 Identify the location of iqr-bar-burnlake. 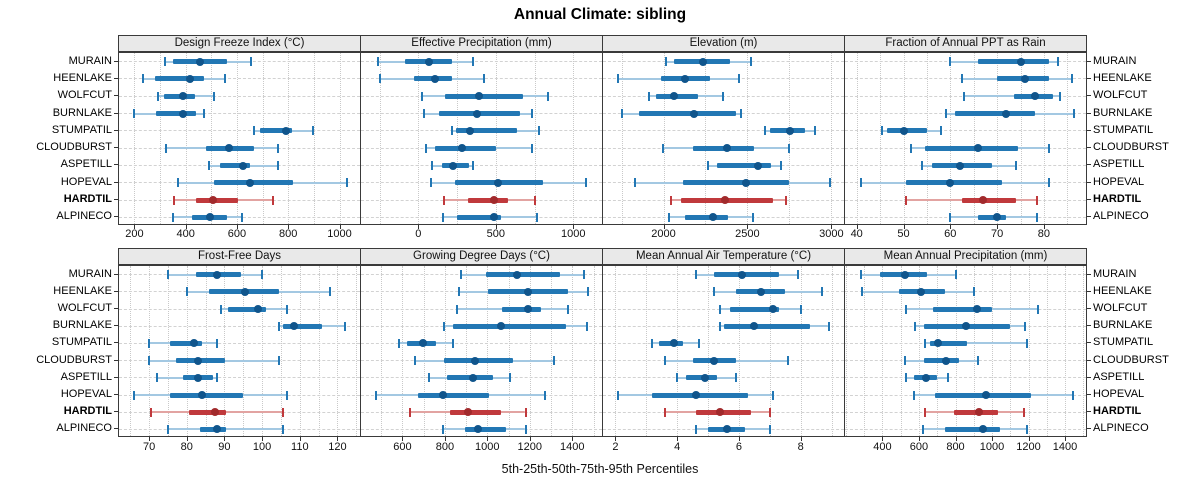
(687, 113).